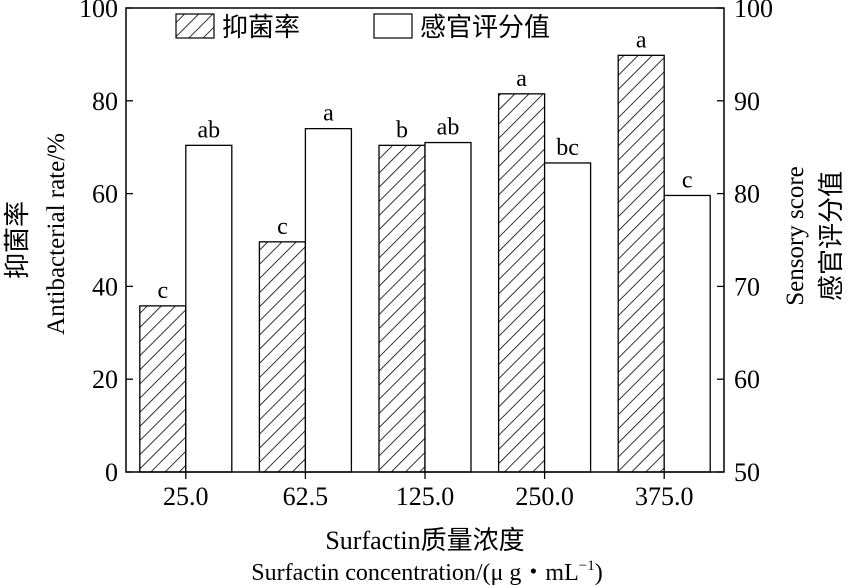 The width and height of the screenshot is (852, 588). Describe the element at coordinates (753, 11) in the screenshot. I see `right-tick-label-5: 100` at that location.